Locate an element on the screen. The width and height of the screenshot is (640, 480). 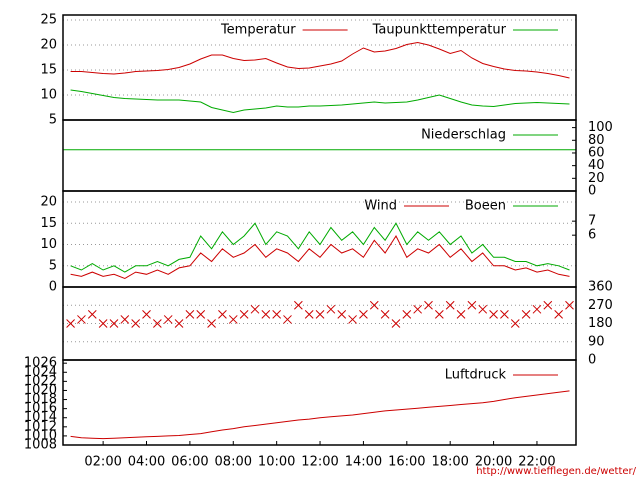
x-tick-label: 08:00 is located at coordinates (233, 462).